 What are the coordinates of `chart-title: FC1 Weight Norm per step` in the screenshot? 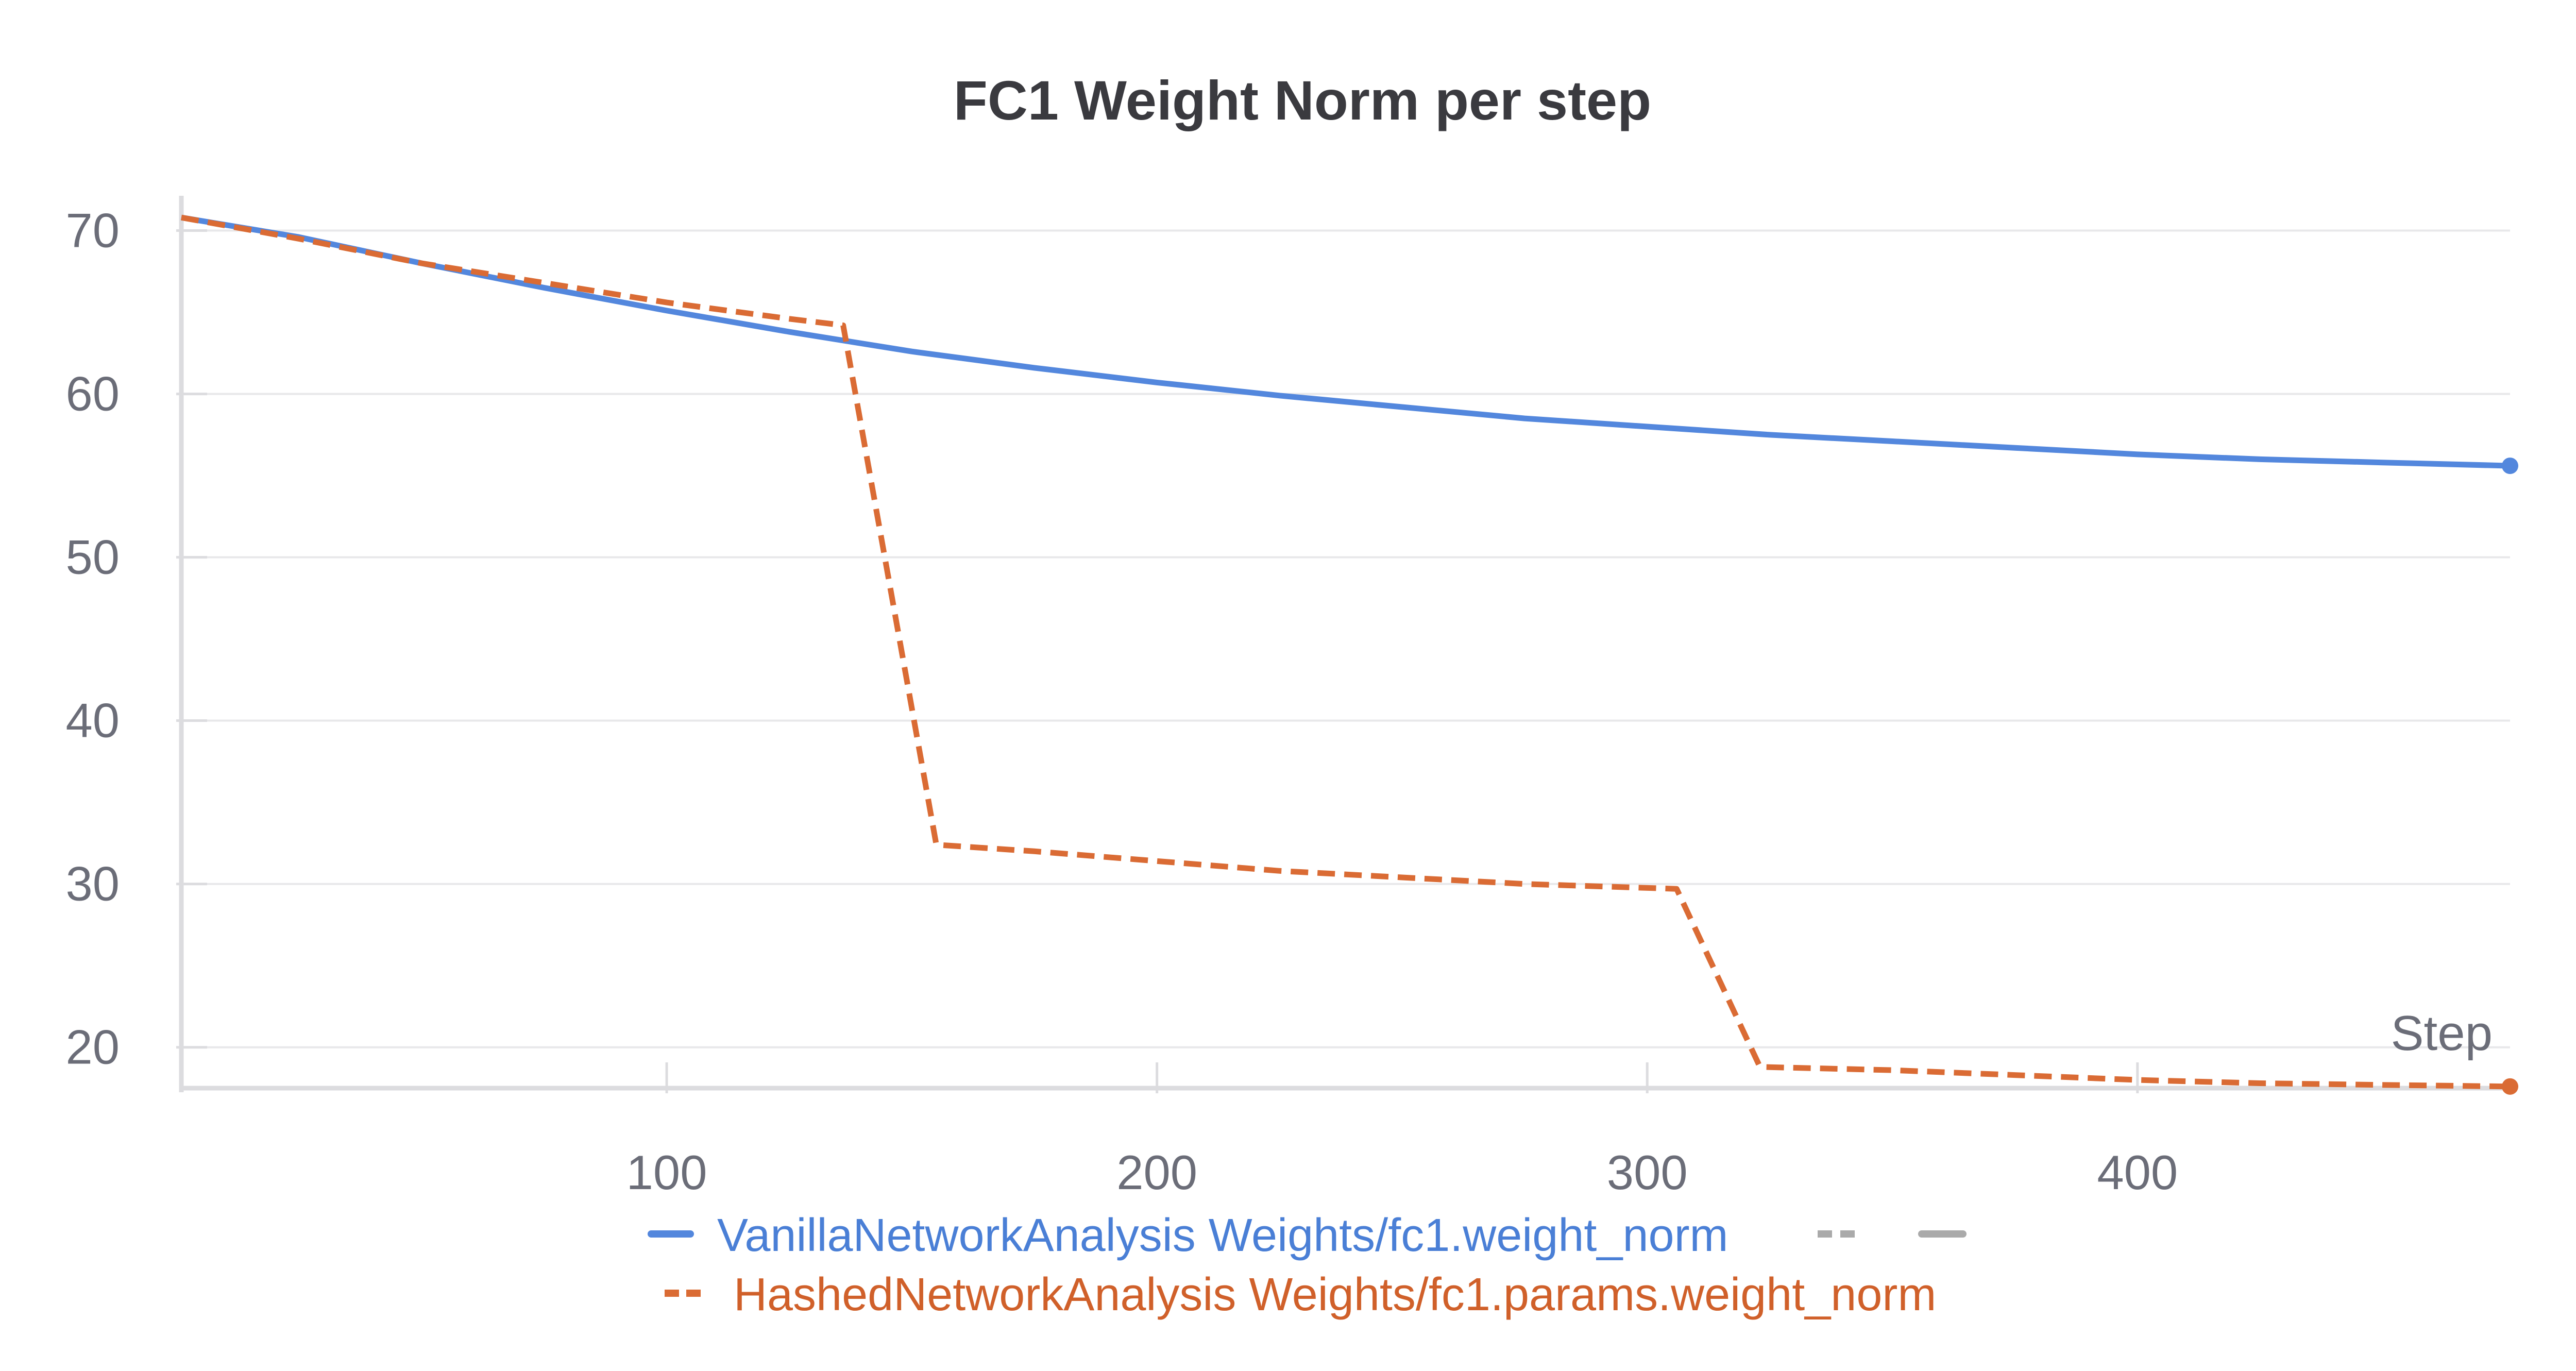 It's located at (1302, 100).